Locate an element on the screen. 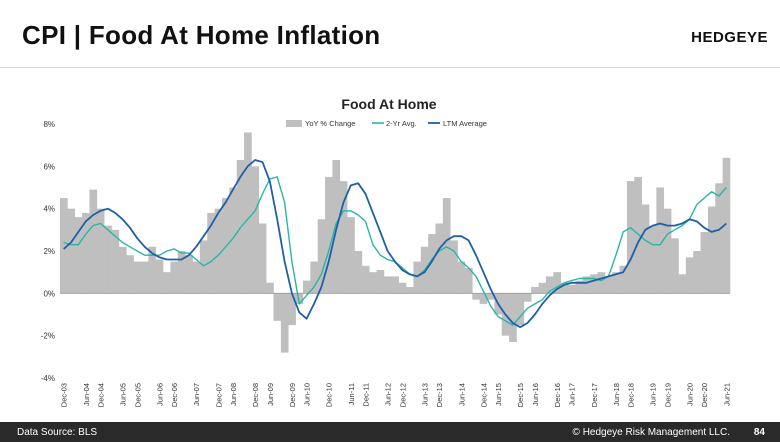 The width and height of the screenshot is (780, 442). y-tick-label: 6% is located at coordinates (49, 166).